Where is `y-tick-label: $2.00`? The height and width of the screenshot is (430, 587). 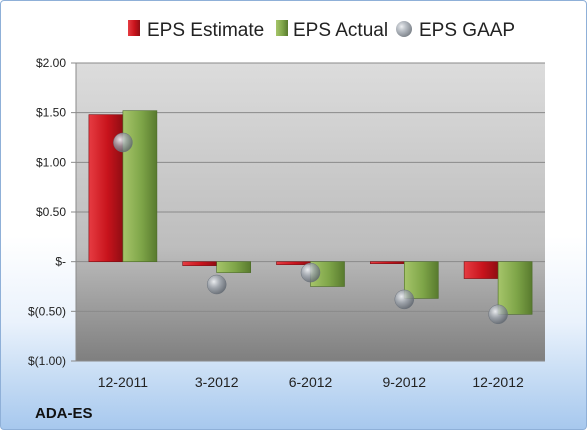
y-tick-label: $2.00 is located at coordinates (51, 63).